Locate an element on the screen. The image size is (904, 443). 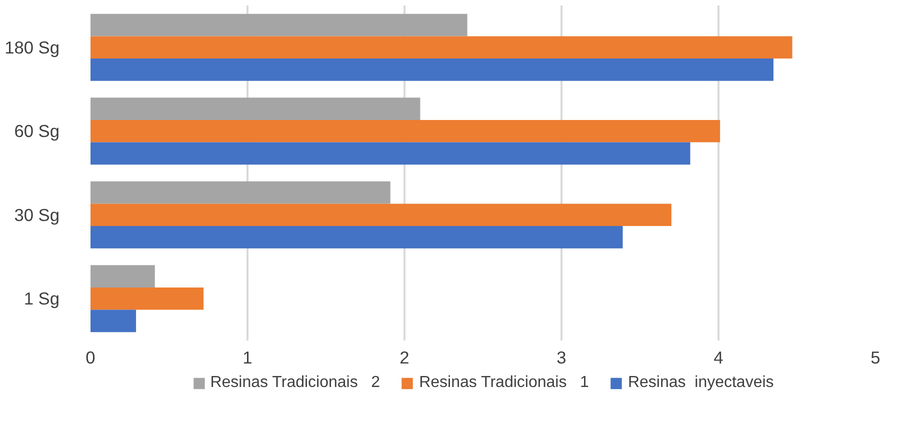
x-tick-label: 5 is located at coordinates (875, 358).